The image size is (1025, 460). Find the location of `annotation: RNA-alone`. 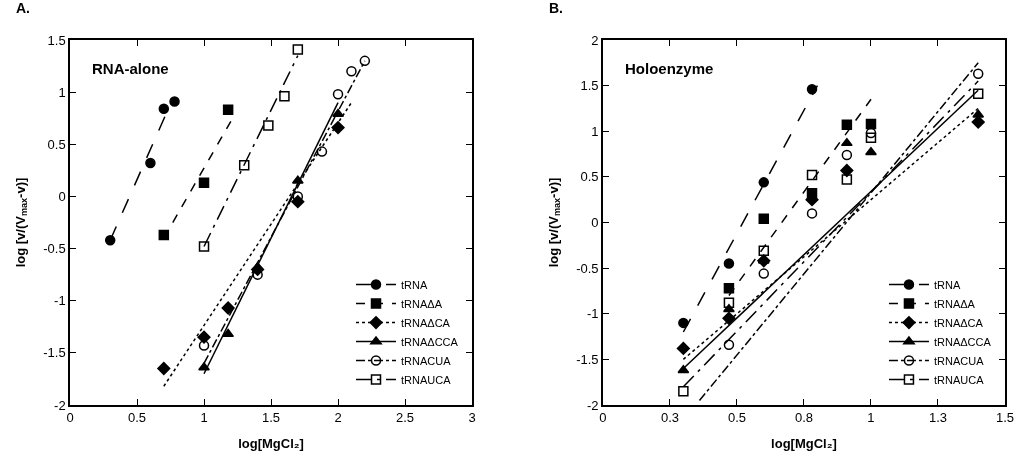

annotation: RNA-alone is located at coordinates (130, 68).